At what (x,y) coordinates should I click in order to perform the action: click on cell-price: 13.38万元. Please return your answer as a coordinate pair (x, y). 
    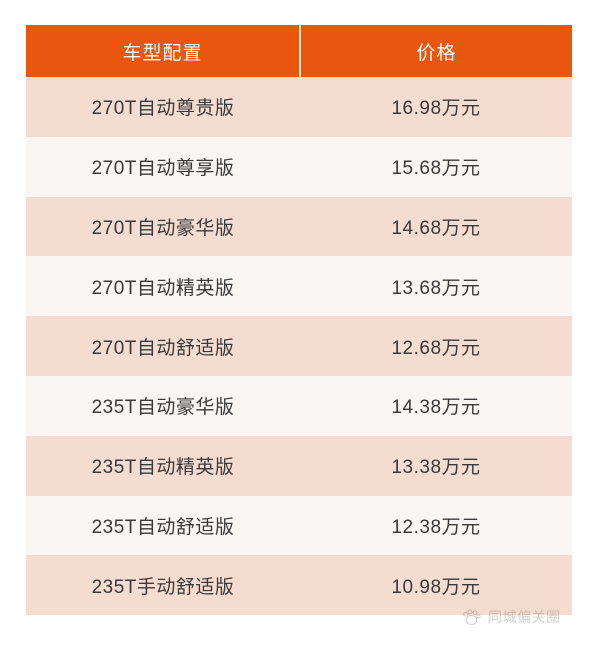
    Looking at the image, I should click on (436, 465).